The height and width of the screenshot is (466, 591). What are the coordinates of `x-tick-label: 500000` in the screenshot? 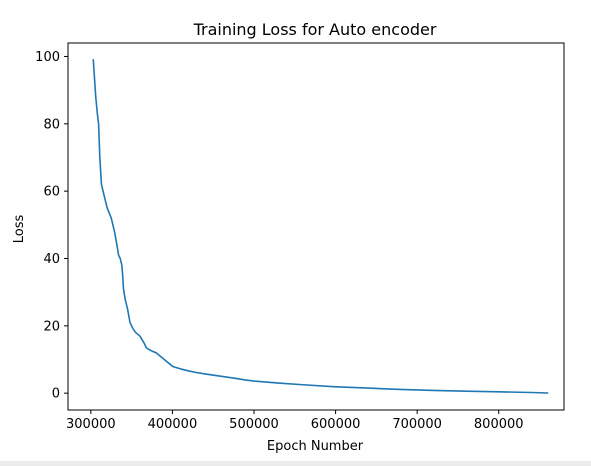 It's located at (254, 424).